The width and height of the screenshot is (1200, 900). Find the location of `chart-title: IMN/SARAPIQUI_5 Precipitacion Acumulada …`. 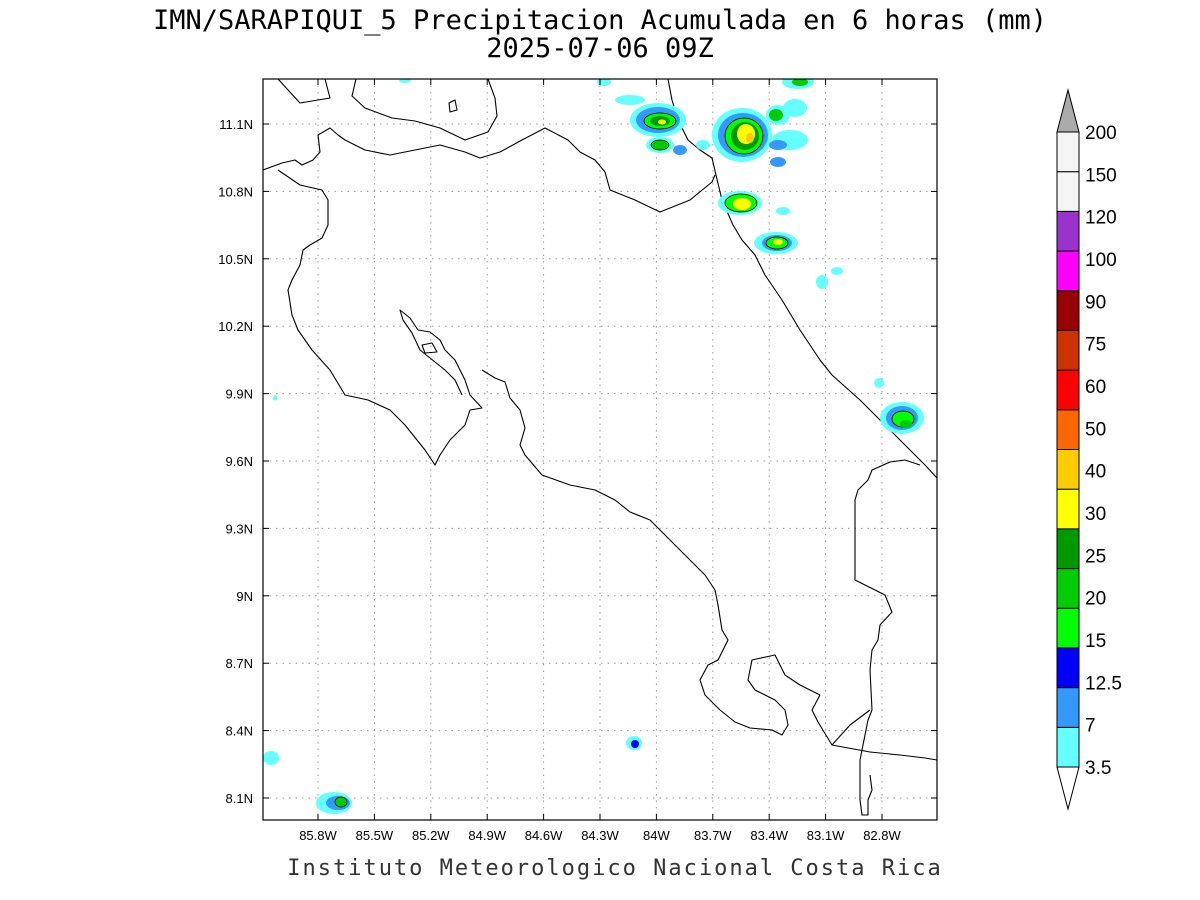

chart-title: IMN/SARAPIQUI_5 Precipitacion Acumulada … is located at coordinates (600, 20).